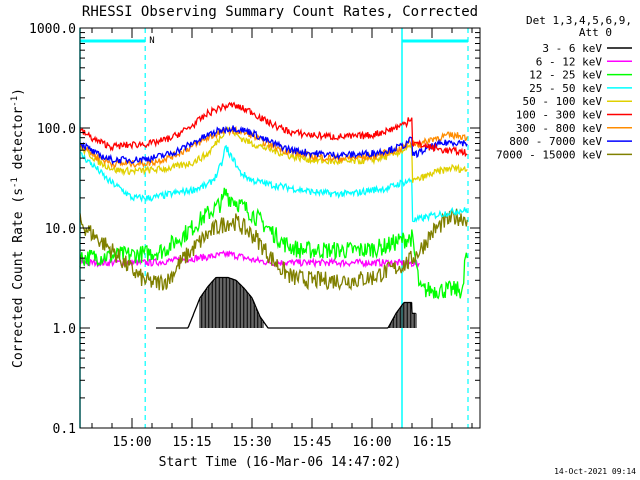 The image size is (640, 480). Describe the element at coordinates (579, 20) in the screenshot. I see `legend-header-1: Det 1,3,4,5,6,9,` at that location.